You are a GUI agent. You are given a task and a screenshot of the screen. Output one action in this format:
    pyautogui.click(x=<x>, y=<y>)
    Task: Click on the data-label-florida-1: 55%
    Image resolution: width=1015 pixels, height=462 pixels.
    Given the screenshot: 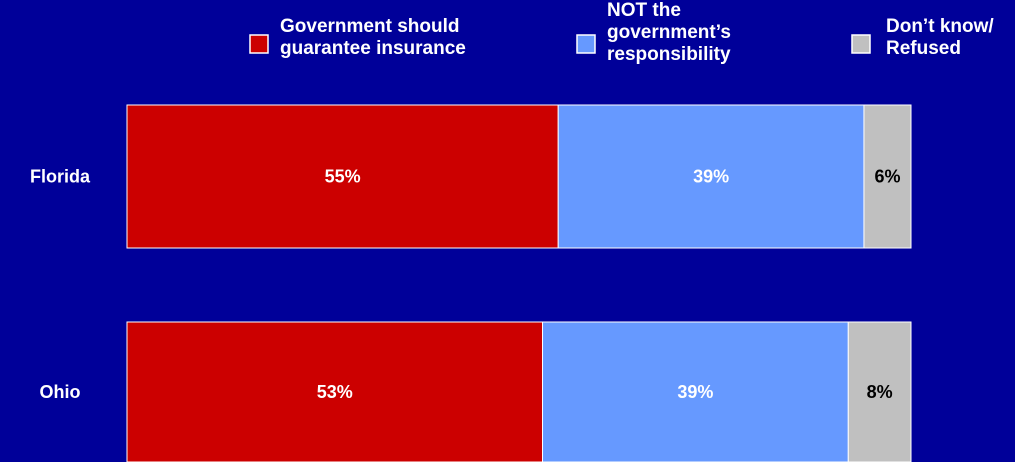 What is the action you would take?
    pyautogui.click(x=343, y=177)
    